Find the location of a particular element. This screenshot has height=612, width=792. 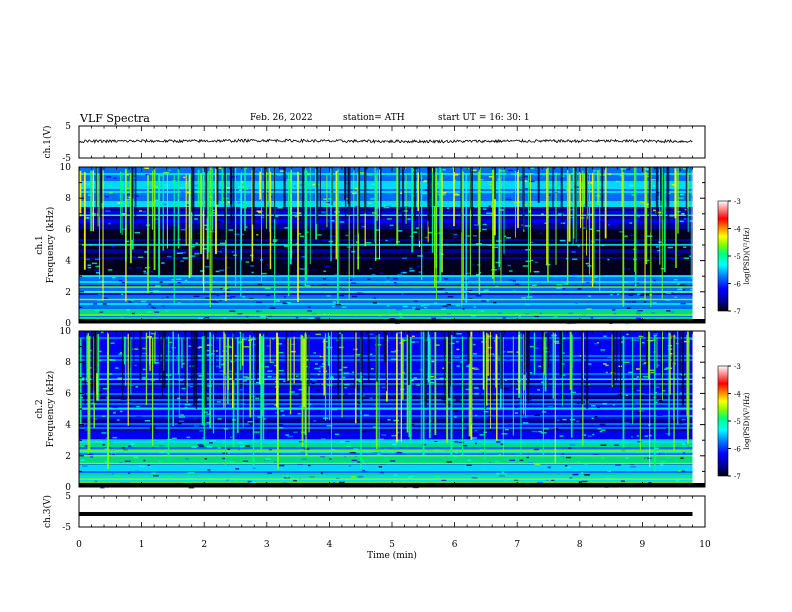

y-tick-label: 10 is located at coordinates (66, 332).